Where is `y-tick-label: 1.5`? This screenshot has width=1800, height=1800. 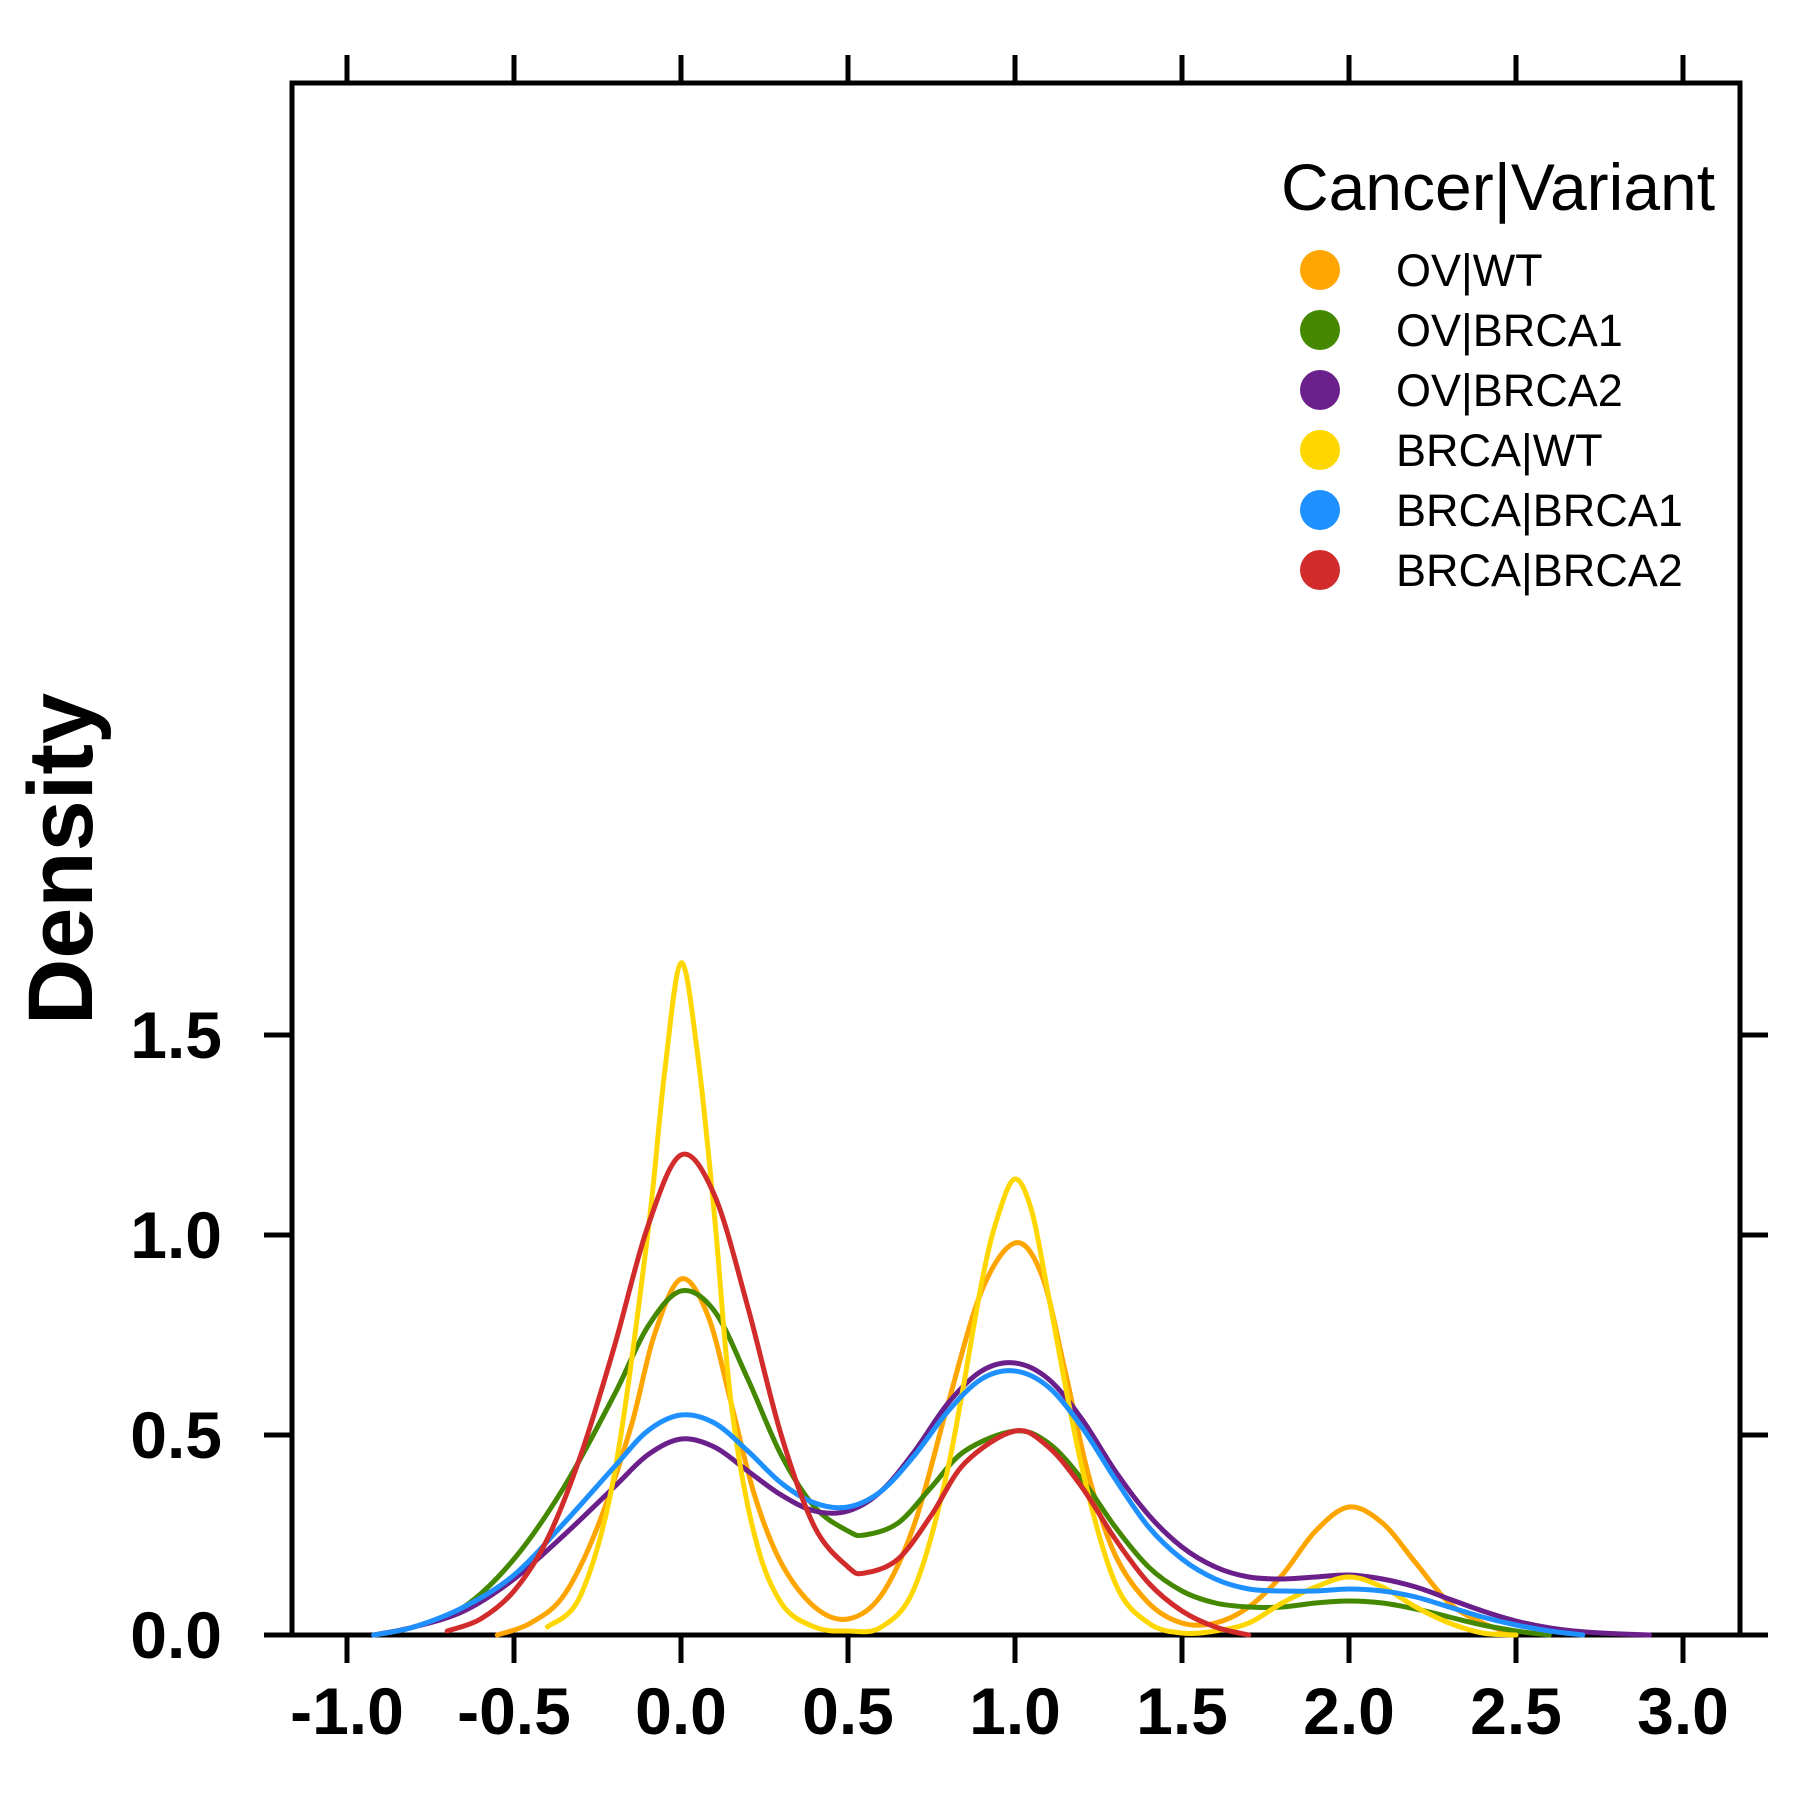 y-tick-label: 1.5 is located at coordinates (176, 1035).